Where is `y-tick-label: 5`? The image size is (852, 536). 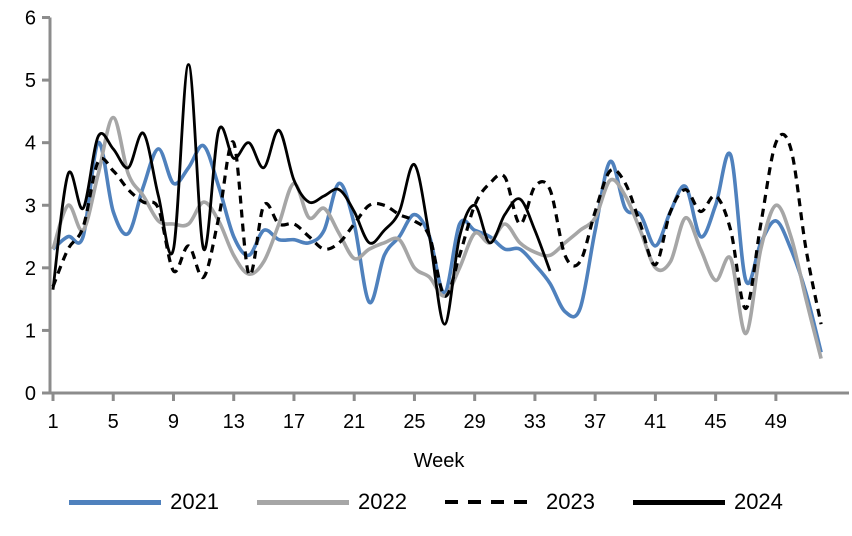
y-tick-label: 5 is located at coordinates (30, 81).